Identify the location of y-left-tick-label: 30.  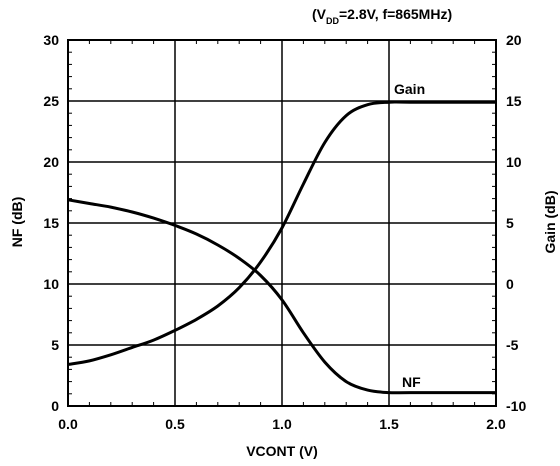
(51, 40).